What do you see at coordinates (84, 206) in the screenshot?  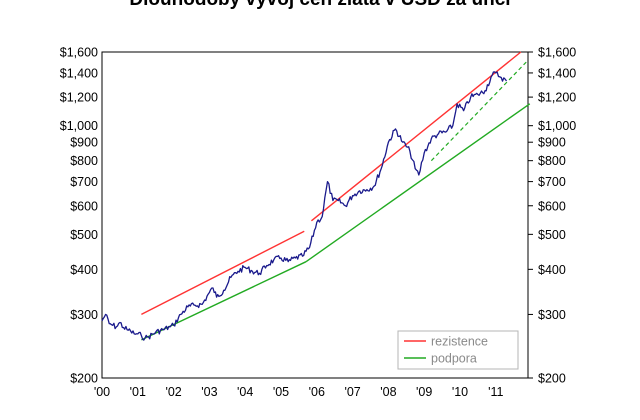 I see `y-tick-label-left: $600` at bounding box center [84, 206].